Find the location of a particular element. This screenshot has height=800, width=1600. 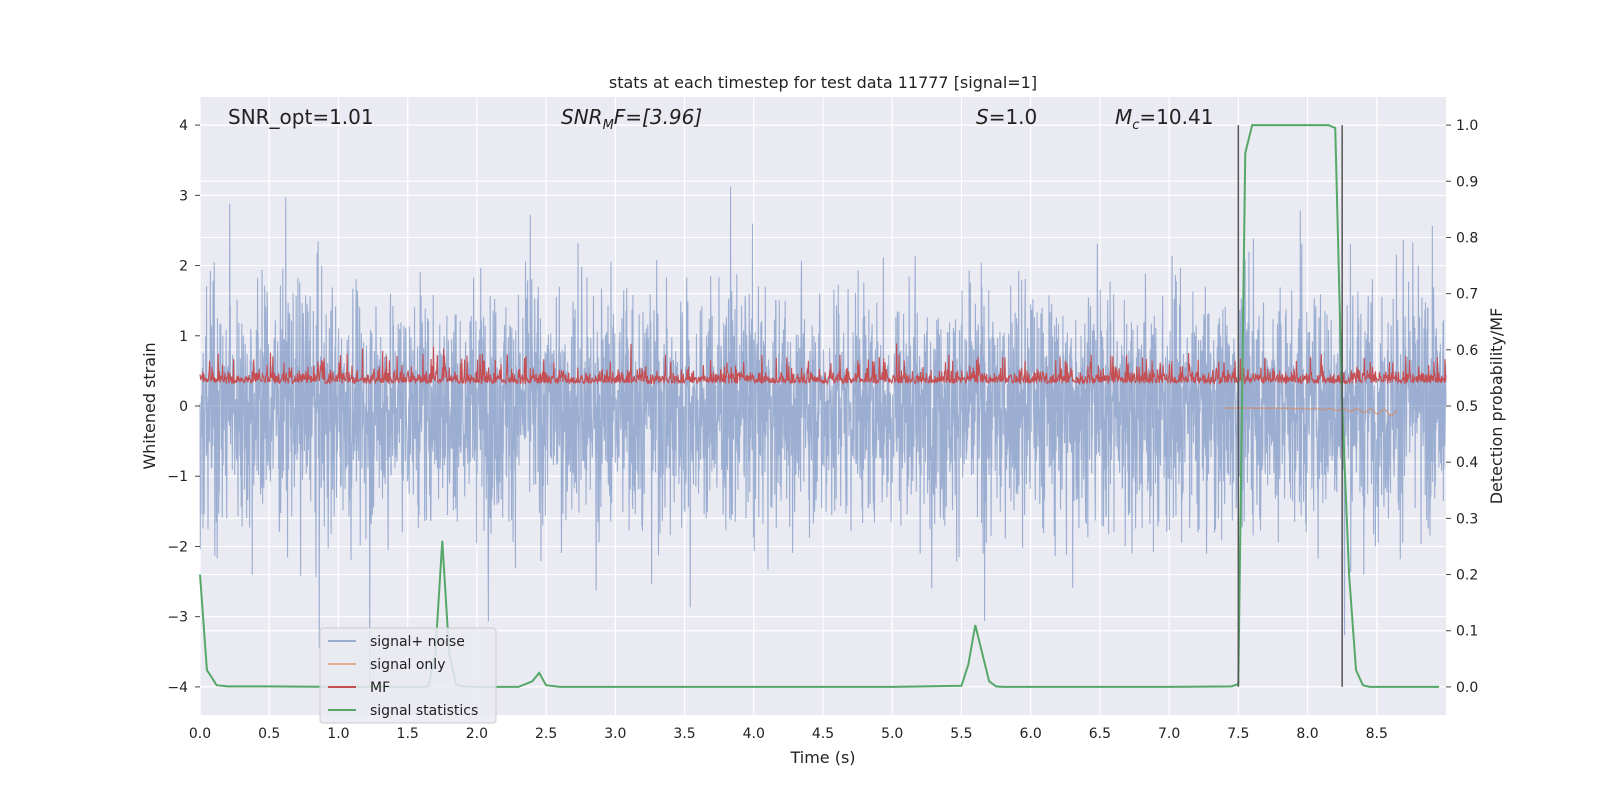

y-tick-label: 4 is located at coordinates (183, 126).